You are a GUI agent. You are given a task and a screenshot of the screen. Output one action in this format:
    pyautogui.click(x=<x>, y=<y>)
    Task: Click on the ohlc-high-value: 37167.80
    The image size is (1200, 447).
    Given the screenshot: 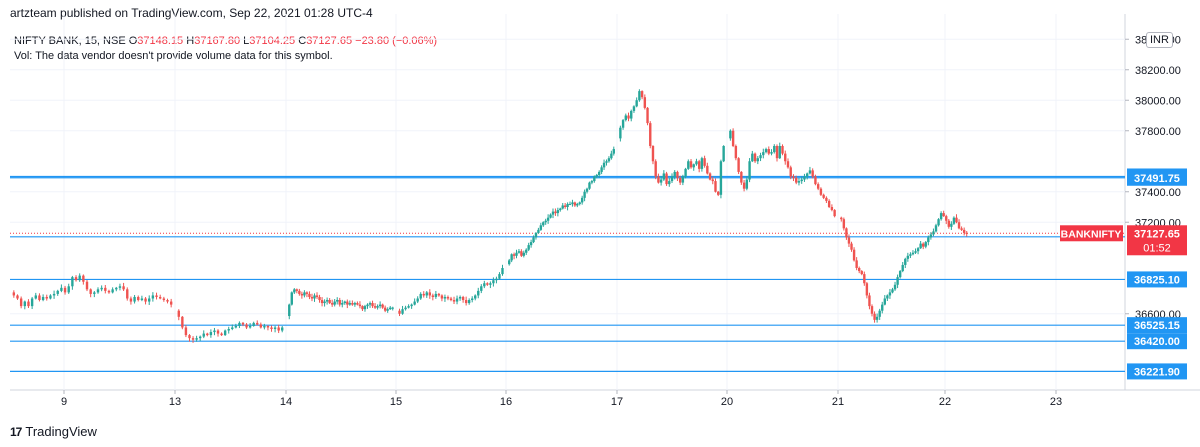 What is the action you would take?
    pyautogui.click(x=217, y=41)
    